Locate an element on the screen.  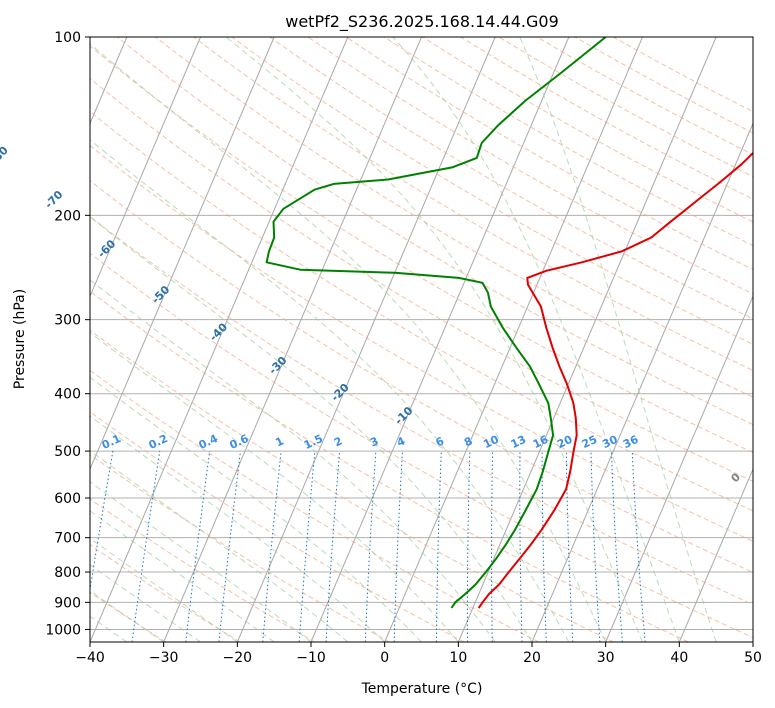
x-tick-label: −30 is located at coordinates (164, 658).